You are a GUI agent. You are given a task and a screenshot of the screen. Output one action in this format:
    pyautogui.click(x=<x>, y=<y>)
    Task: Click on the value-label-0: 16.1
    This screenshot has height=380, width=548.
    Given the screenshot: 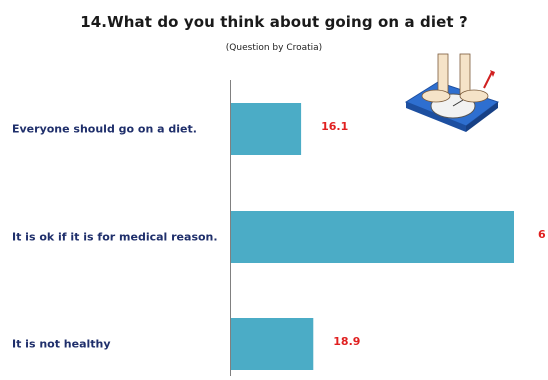 What is the action you would take?
    pyautogui.click(x=334, y=126)
    